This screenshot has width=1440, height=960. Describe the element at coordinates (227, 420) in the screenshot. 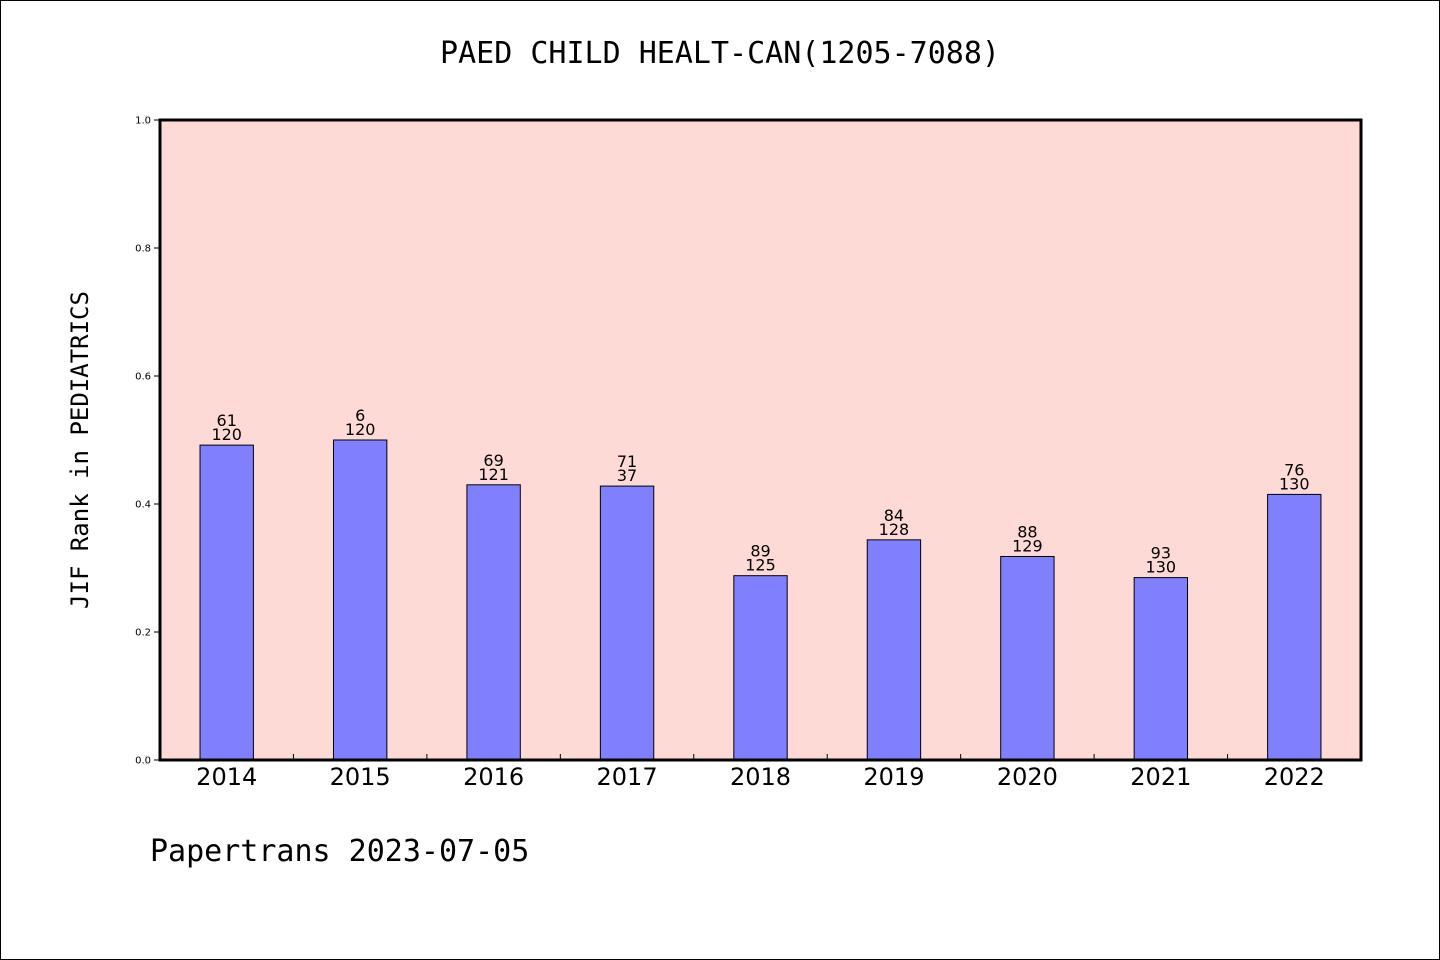

I see `bar-rank-label: 61` at that location.